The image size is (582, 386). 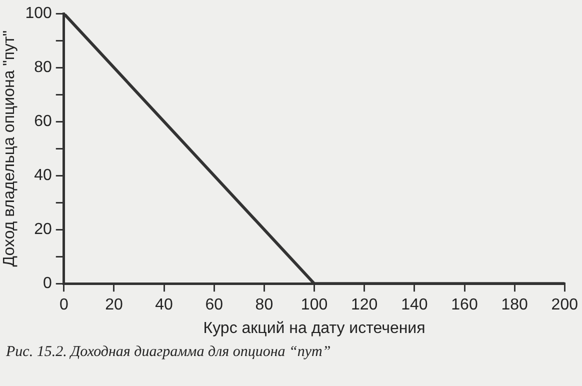 What do you see at coordinates (43, 67) in the screenshot?
I see `y-tick-label: 80` at bounding box center [43, 67].